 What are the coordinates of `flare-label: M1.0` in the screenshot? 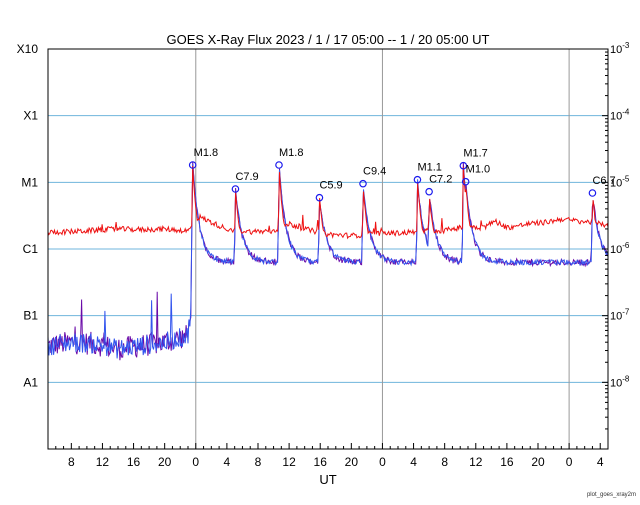 It's located at (478, 170).